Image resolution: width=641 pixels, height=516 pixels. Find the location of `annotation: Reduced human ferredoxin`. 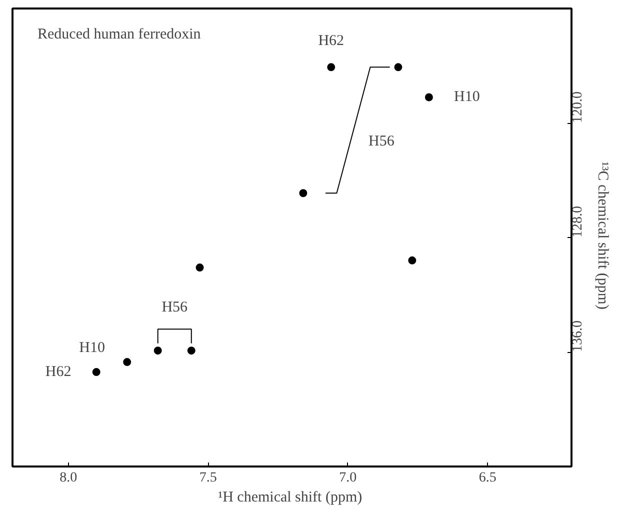

annotation: Reduced human ferredoxin is located at coordinates (120, 34).